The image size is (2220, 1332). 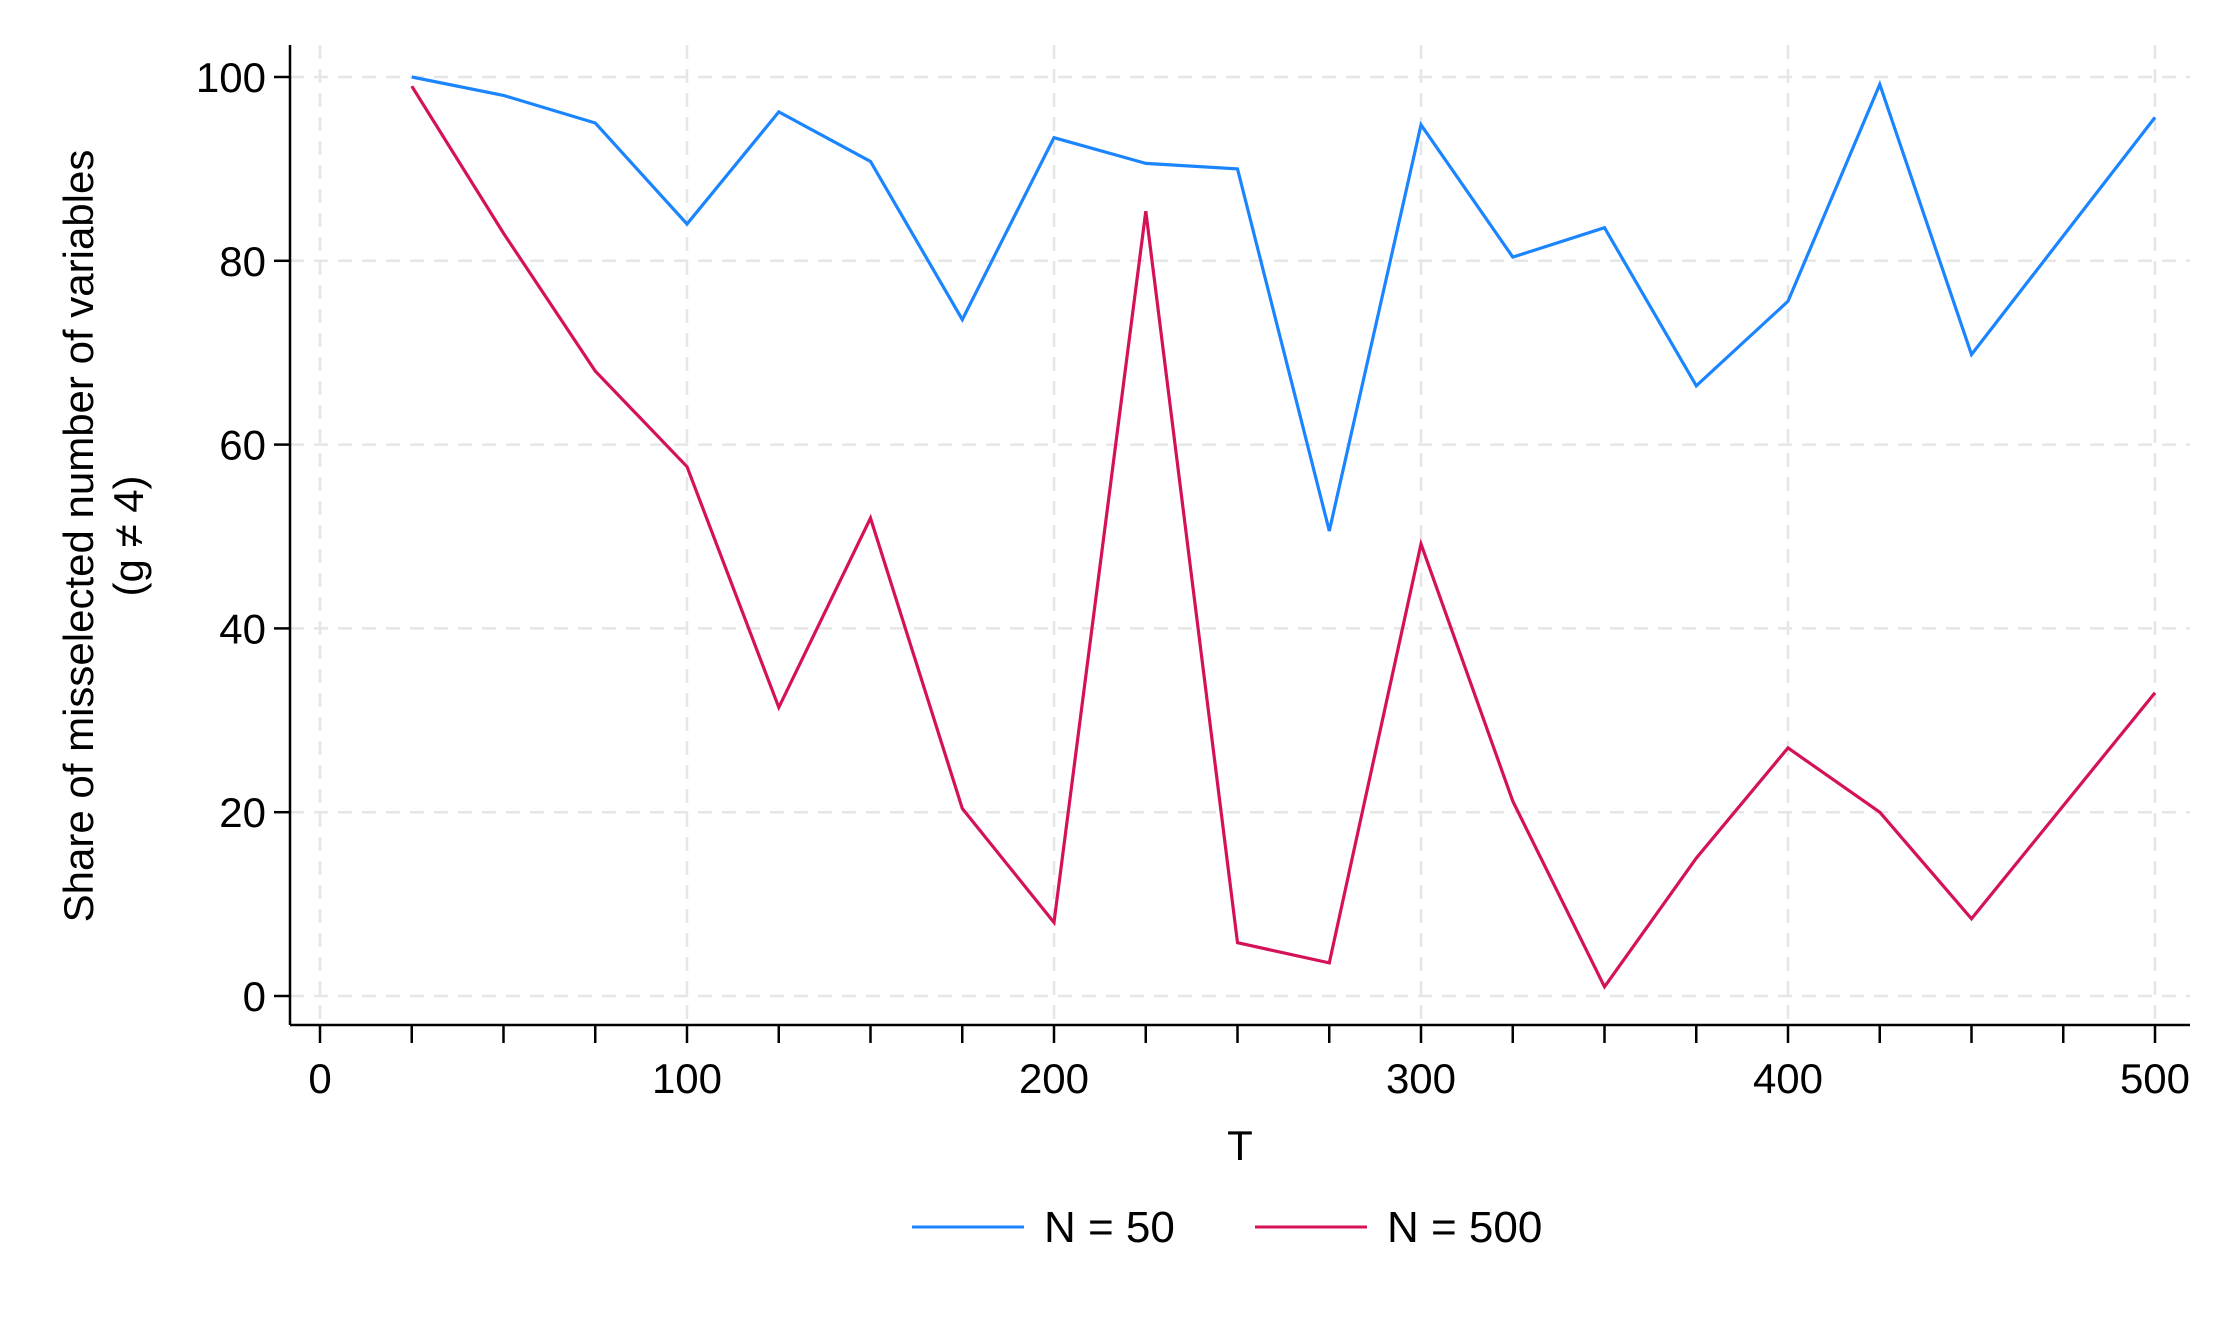 What do you see at coordinates (254, 996) in the screenshot?
I see `y-tick-label: 0` at bounding box center [254, 996].